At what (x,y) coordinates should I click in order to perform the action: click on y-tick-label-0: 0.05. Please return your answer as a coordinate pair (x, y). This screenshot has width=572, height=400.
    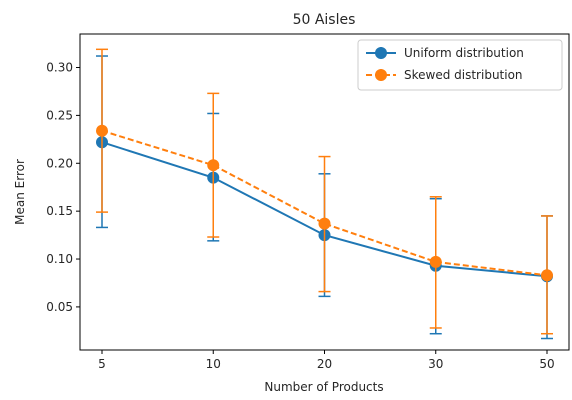
    Looking at the image, I should click on (59, 307).